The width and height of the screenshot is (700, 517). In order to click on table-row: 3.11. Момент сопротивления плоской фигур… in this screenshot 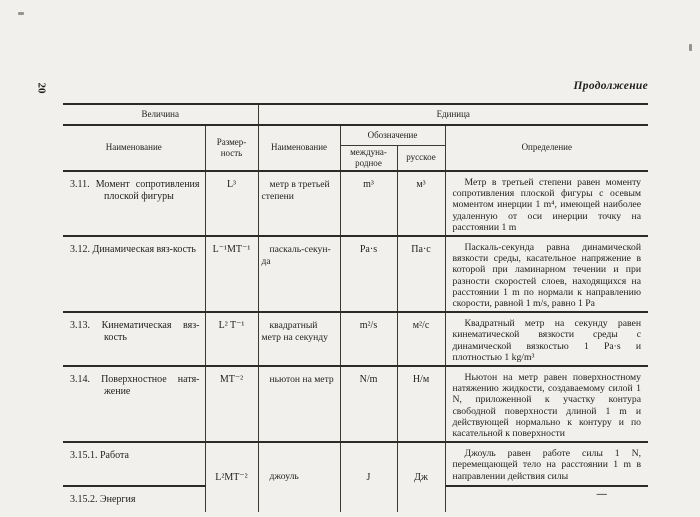, I will do `click(356, 204)`.